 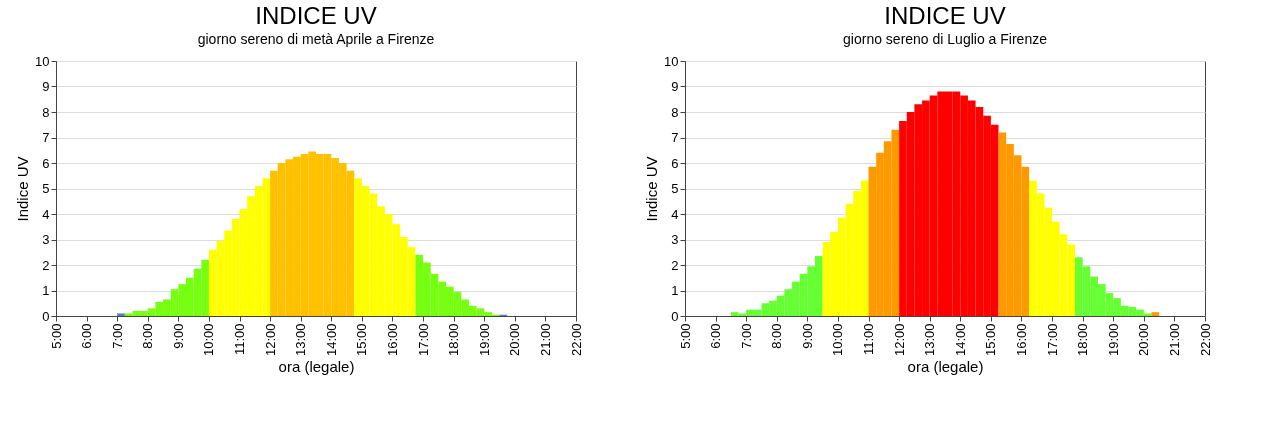 I want to click on chart-subtitle: giorno sereno di metà Aprile a Firenze, so click(x=316, y=39).